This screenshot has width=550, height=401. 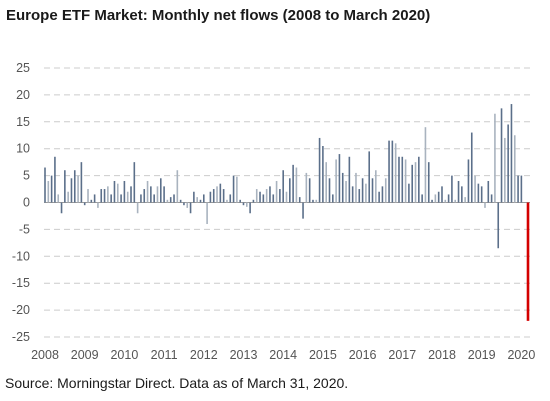 What do you see at coordinates (85, 355) in the screenshot?
I see `x-tick-label: 2009` at bounding box center [85, 355].